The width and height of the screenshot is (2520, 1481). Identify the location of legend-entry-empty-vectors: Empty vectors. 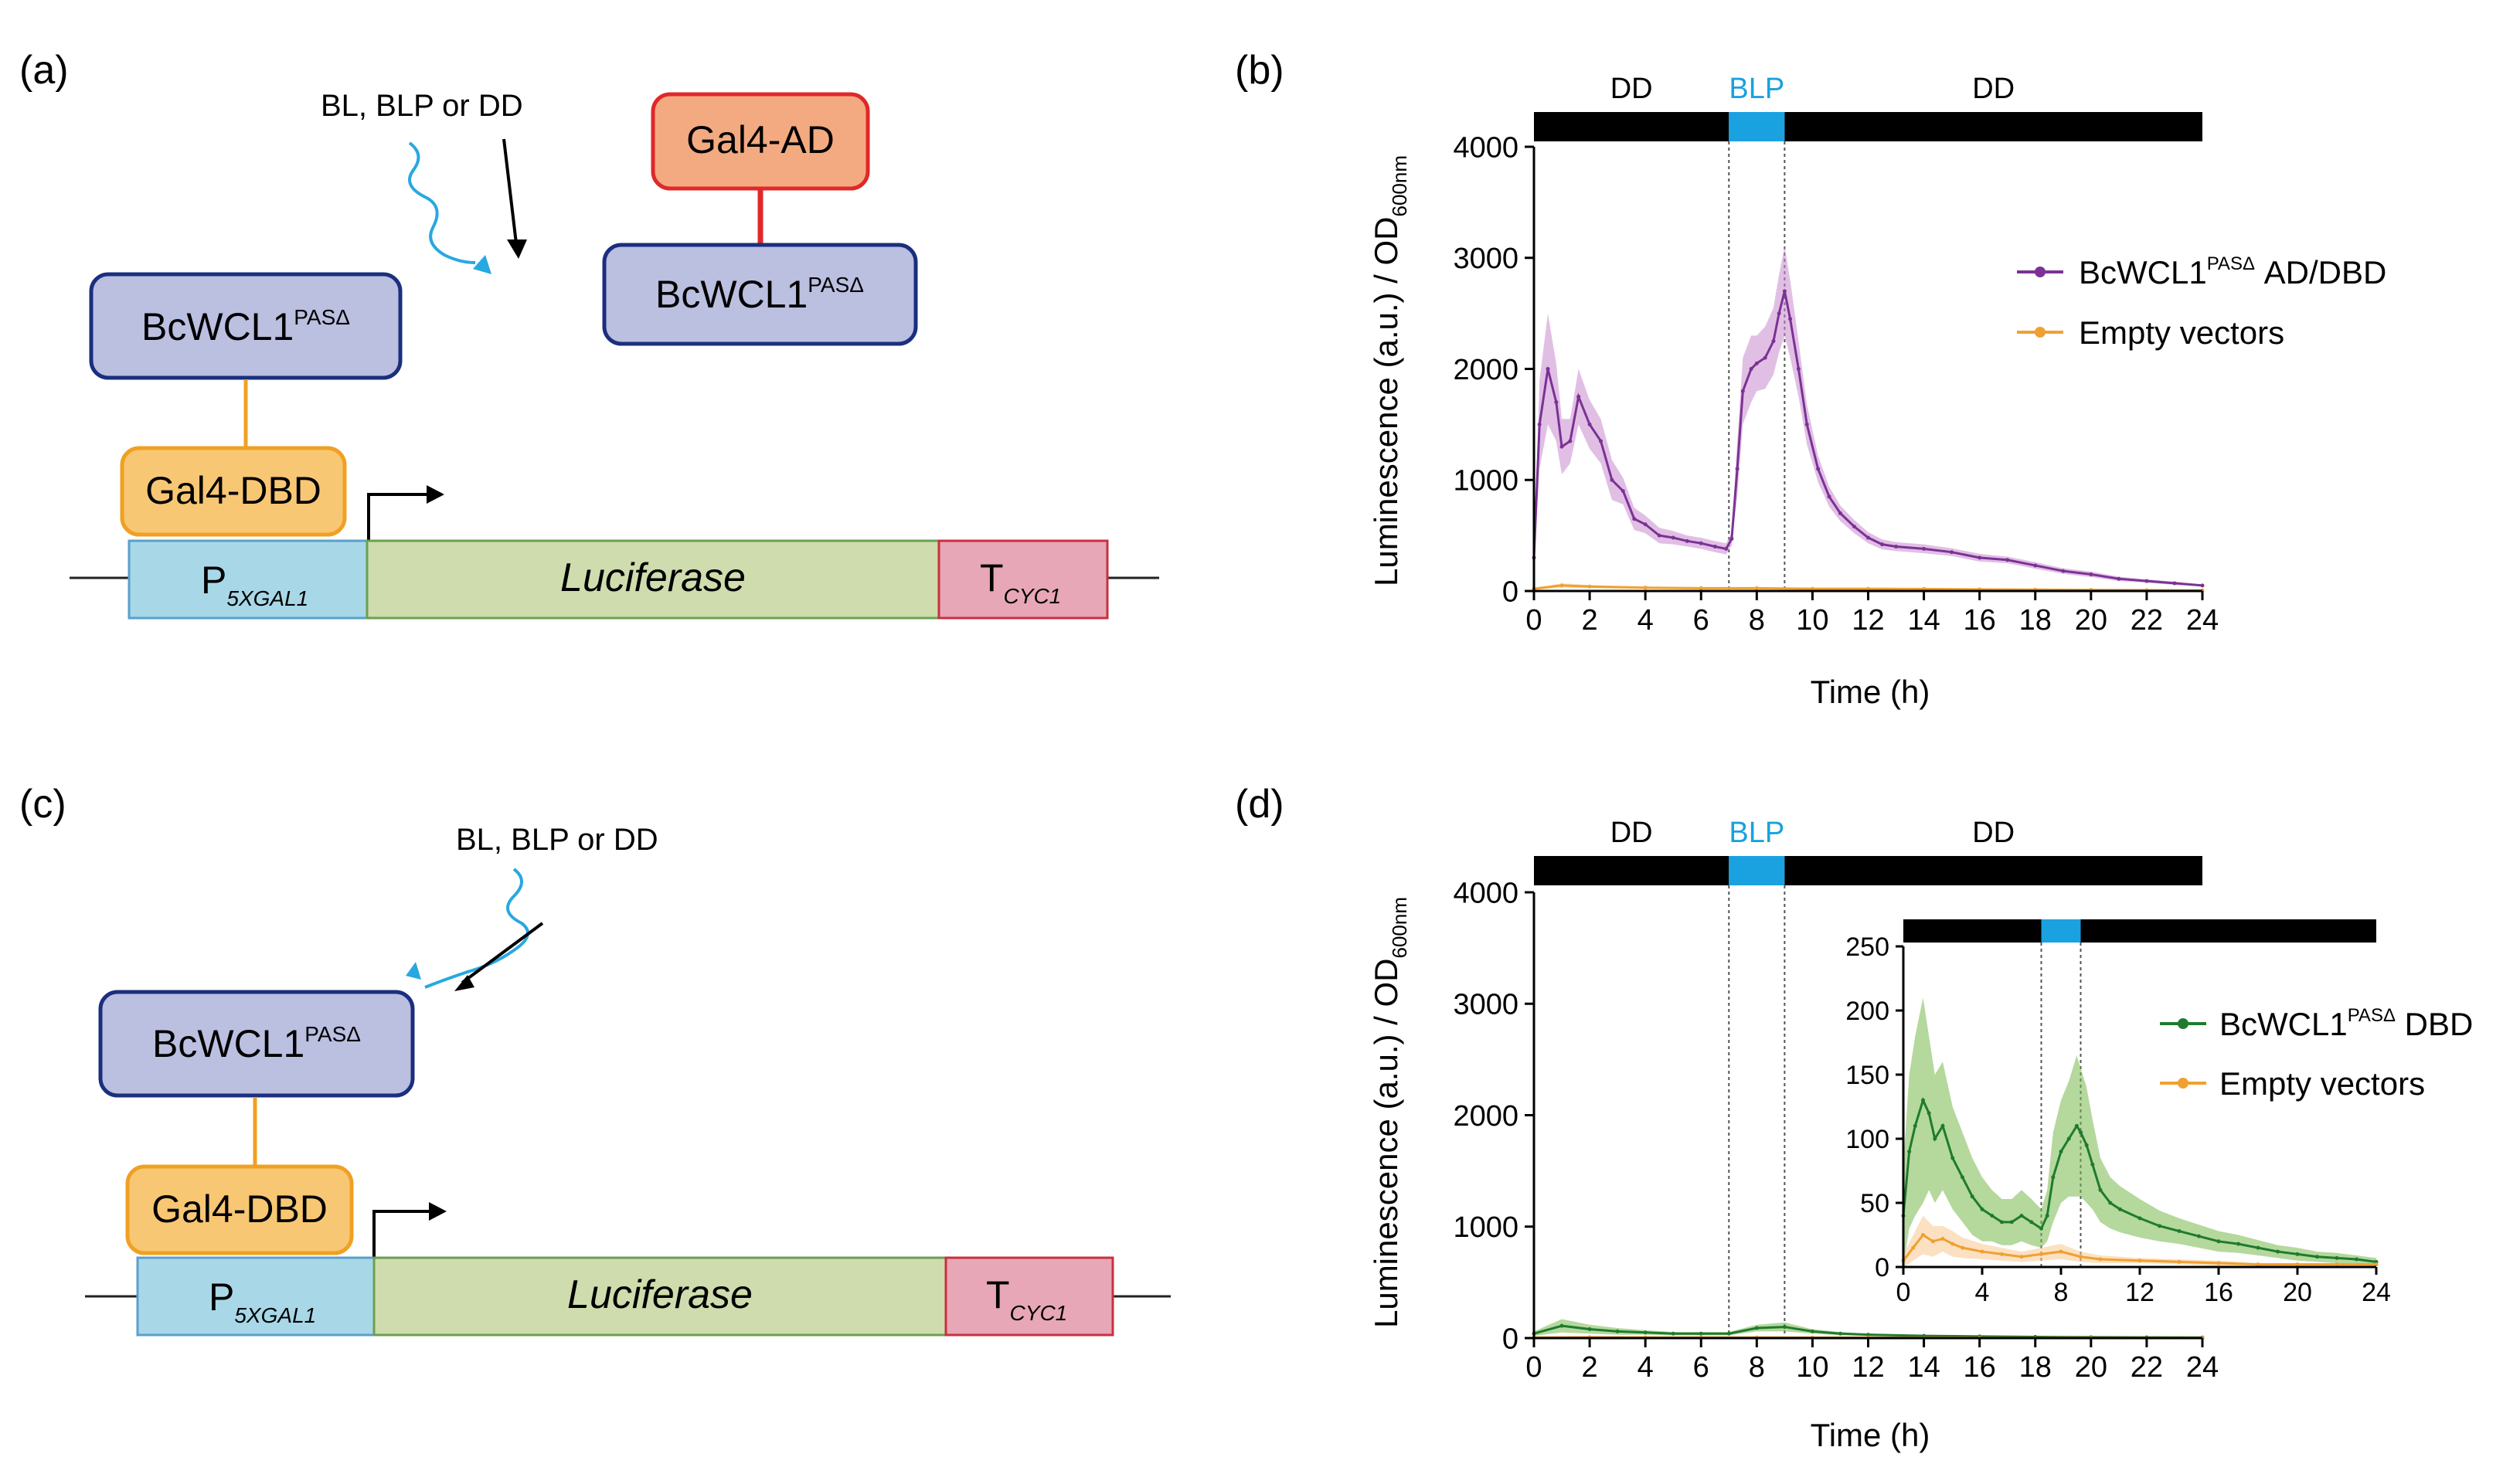
(2322, 1083).